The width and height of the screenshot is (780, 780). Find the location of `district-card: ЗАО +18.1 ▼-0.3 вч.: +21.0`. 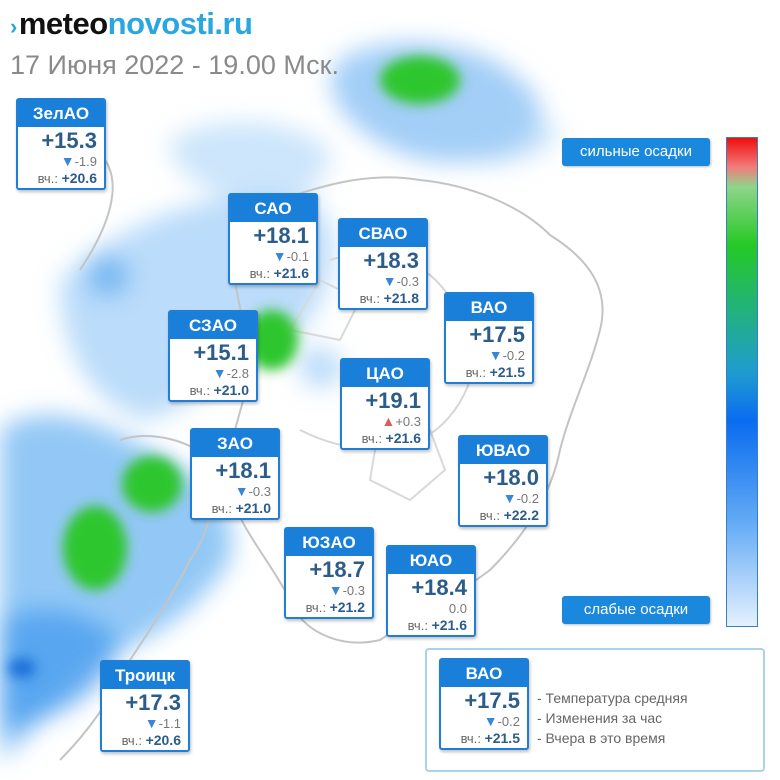

district-card: ЗАО +18.1 ▼-0.3 вч.: +21.0 is located at coordinates (235, 474).